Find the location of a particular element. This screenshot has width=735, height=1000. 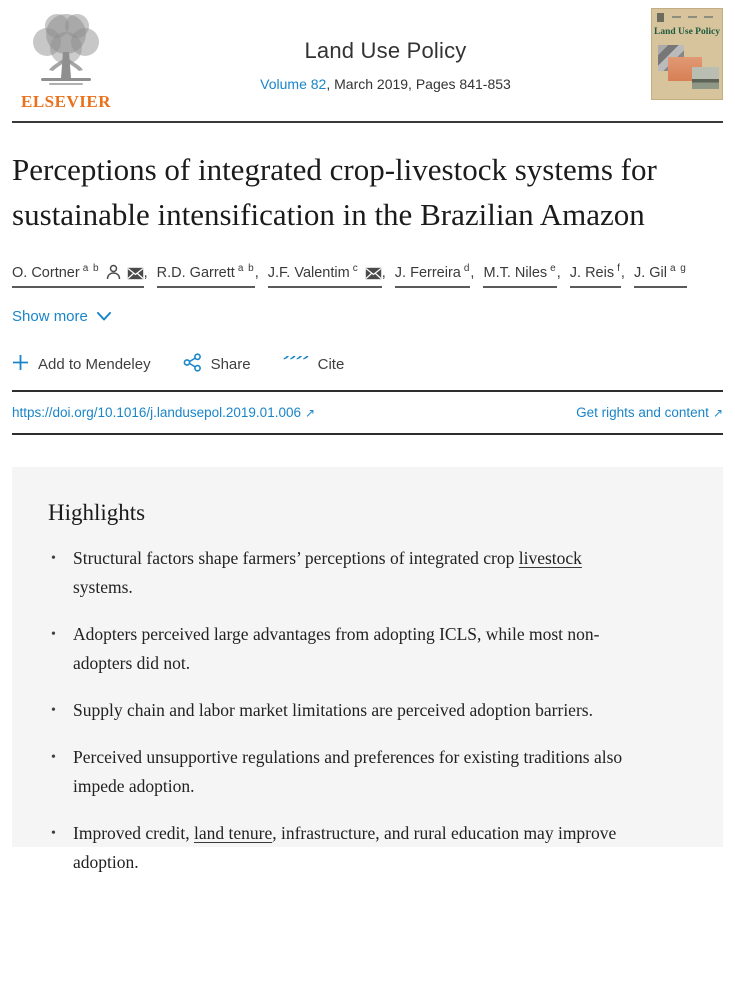

term-link: livestock is located at coordinates (550, 557).